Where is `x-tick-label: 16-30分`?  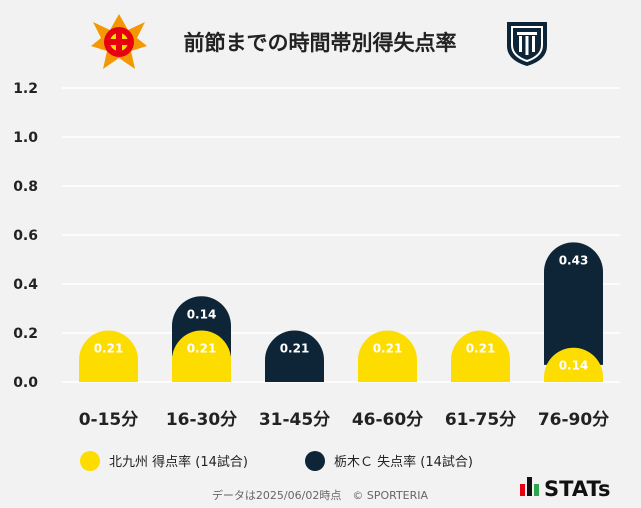 x-tick-label: 16-30分 is located at coordinates (201, 420).